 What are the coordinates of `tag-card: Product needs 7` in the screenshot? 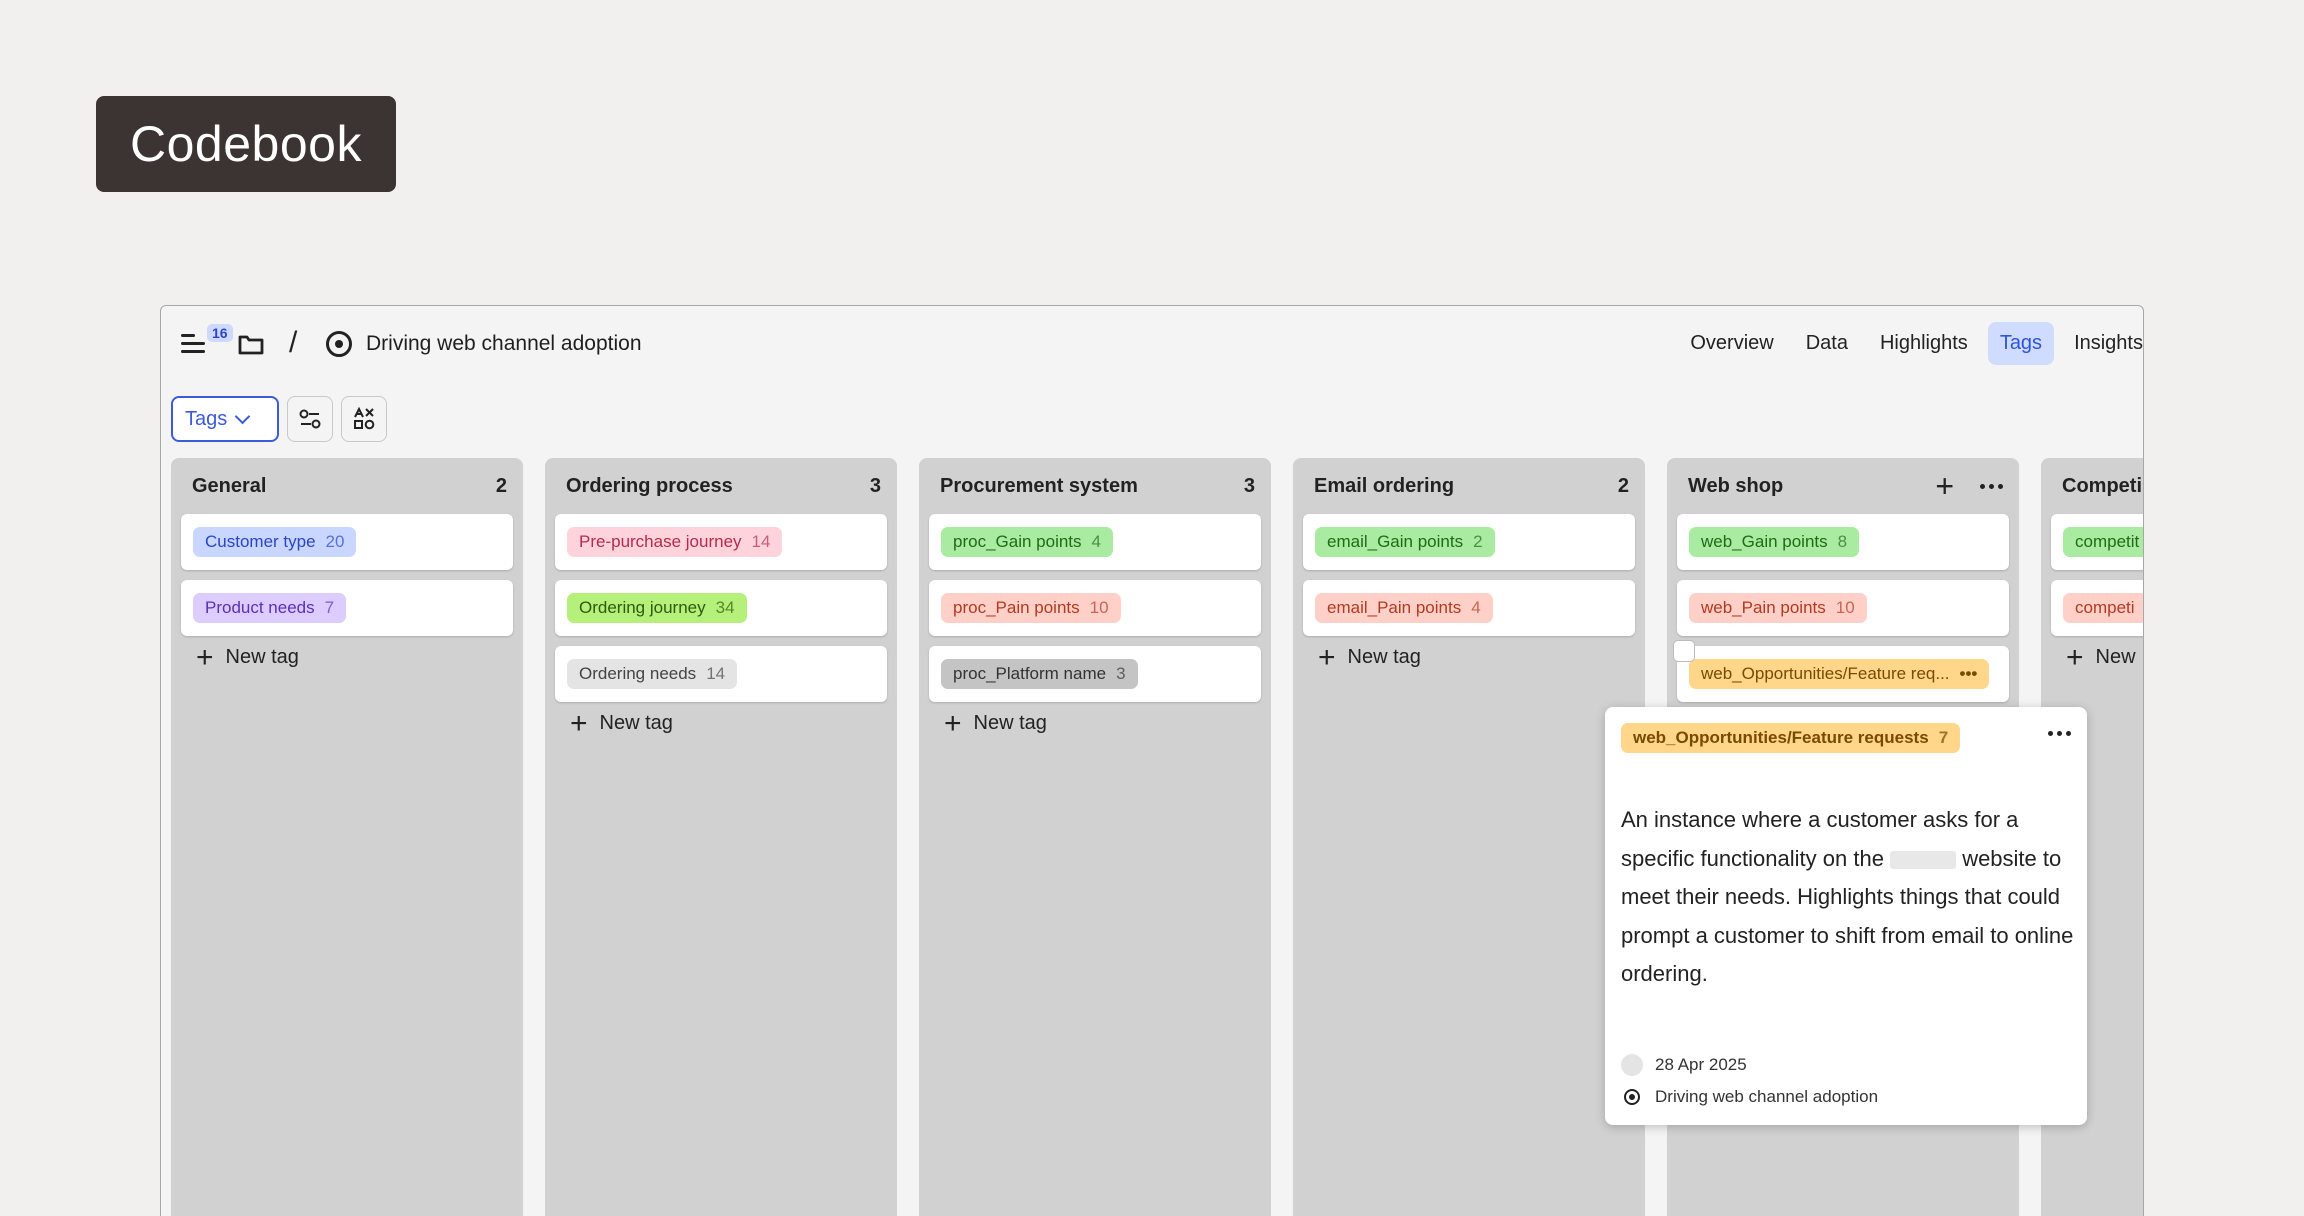 It's located at (347, 608).